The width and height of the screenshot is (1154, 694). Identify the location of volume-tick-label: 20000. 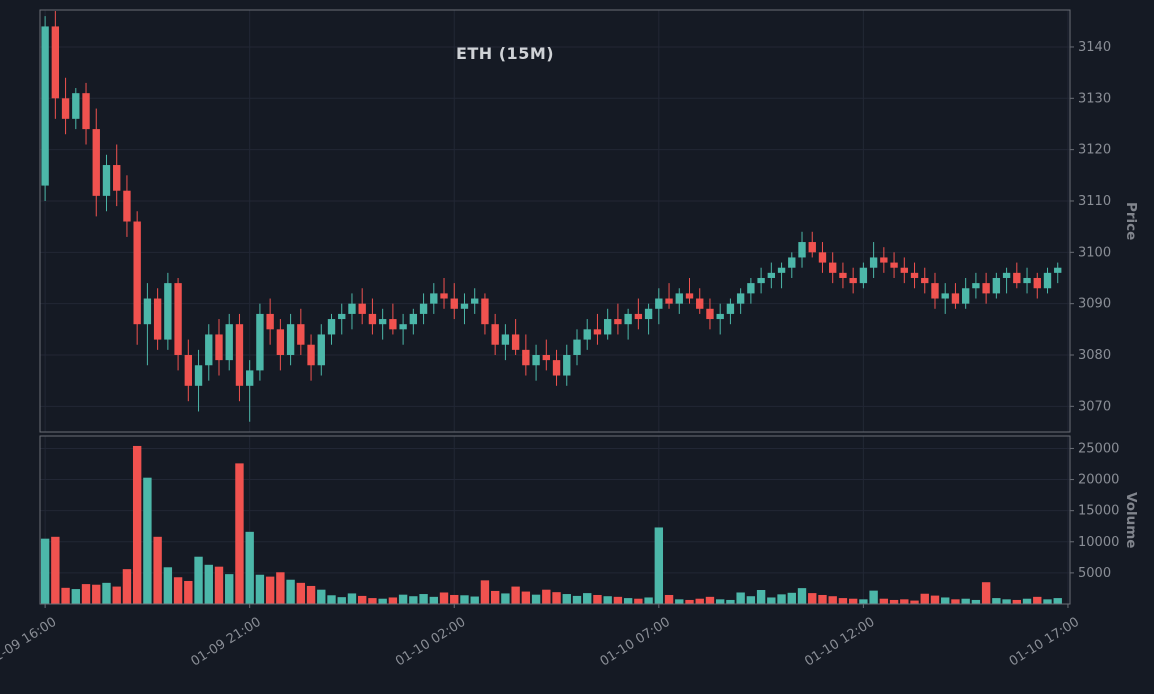
(1098, 480).